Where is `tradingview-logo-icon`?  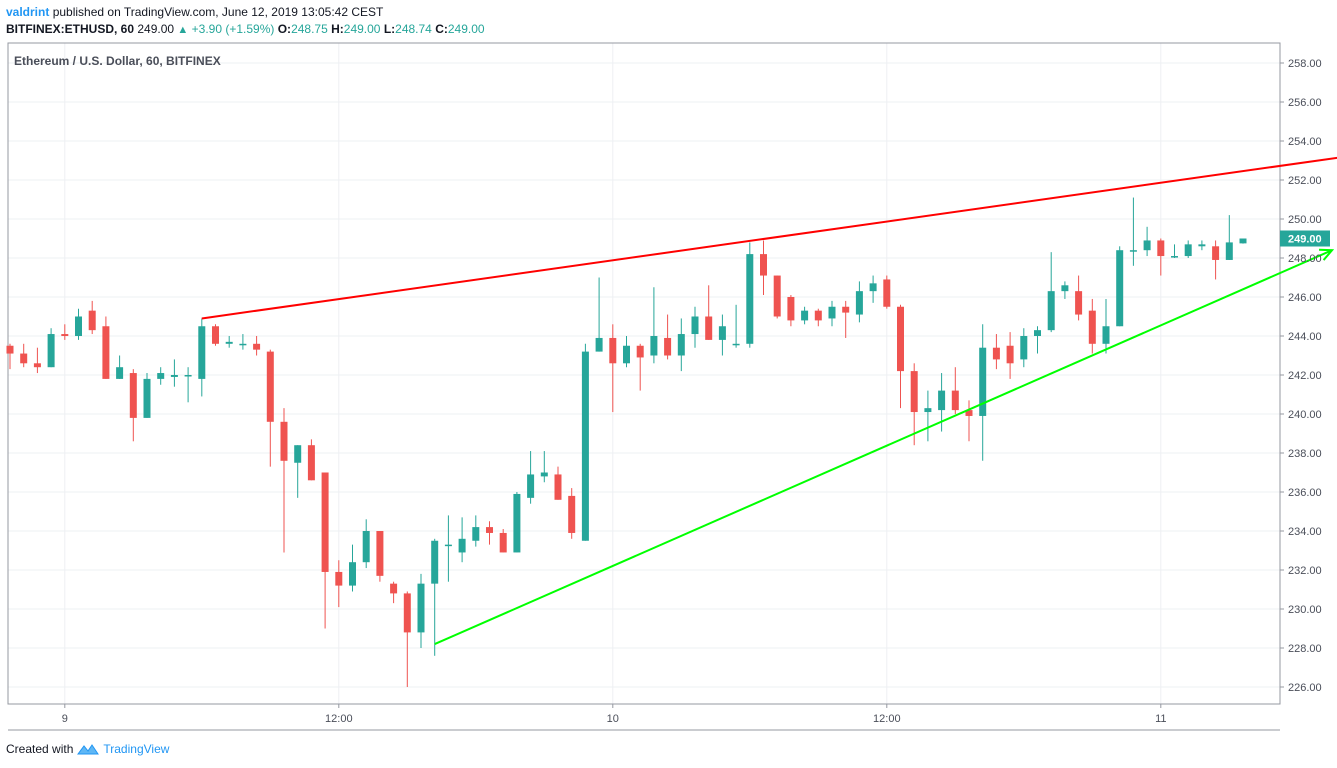 tradingview-logo-icon is located at coordinates (88, 749).